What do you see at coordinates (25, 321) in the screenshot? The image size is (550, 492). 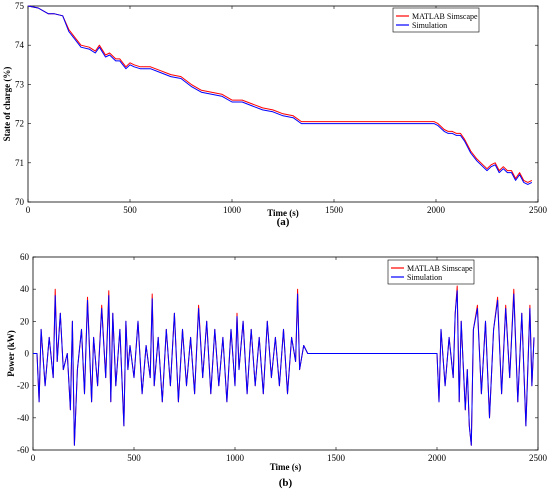 I see `y-tick-label: 20` at bounding box center [25, 321].